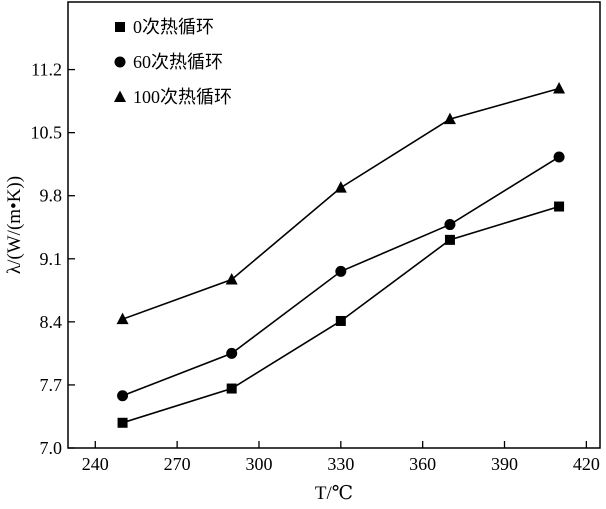 The height and width of the screenshot is (509, 606). Describe the element at coordinates (46, 70) in the screenshot. I see `y-tick-label: 11.2` at that location.